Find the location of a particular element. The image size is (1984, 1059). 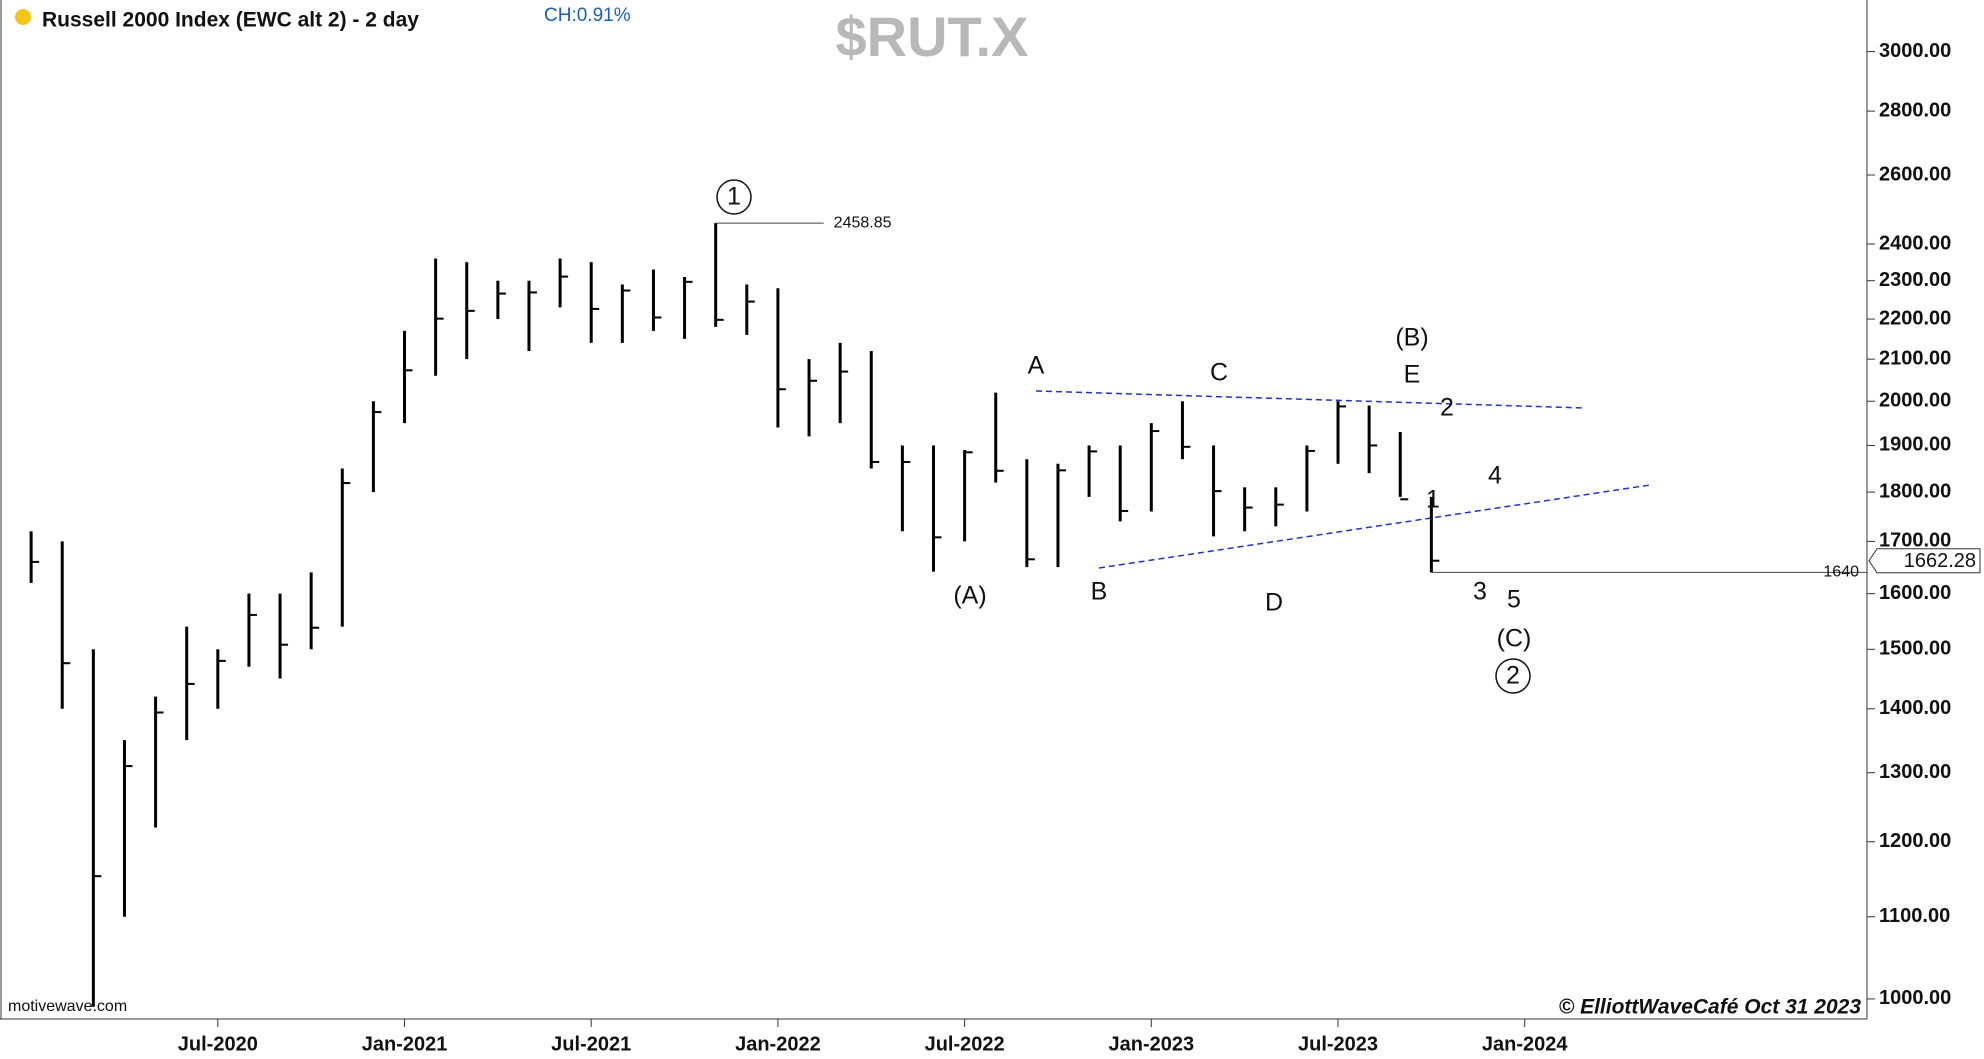

y-tick-label: 1300.00 is located at coordinates (1915, 772).